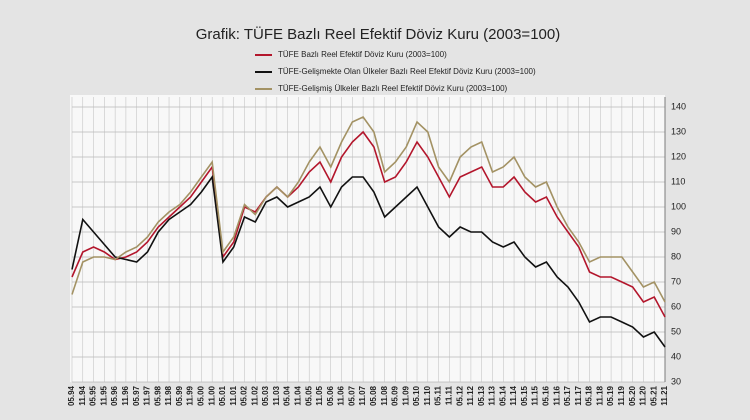 The width and height of the screenshot is (750, 420). What do you see at coordinates (492, 395) in the screenshot?
I see `x-tick-label: 11.13` at bounding box center [492, 395].